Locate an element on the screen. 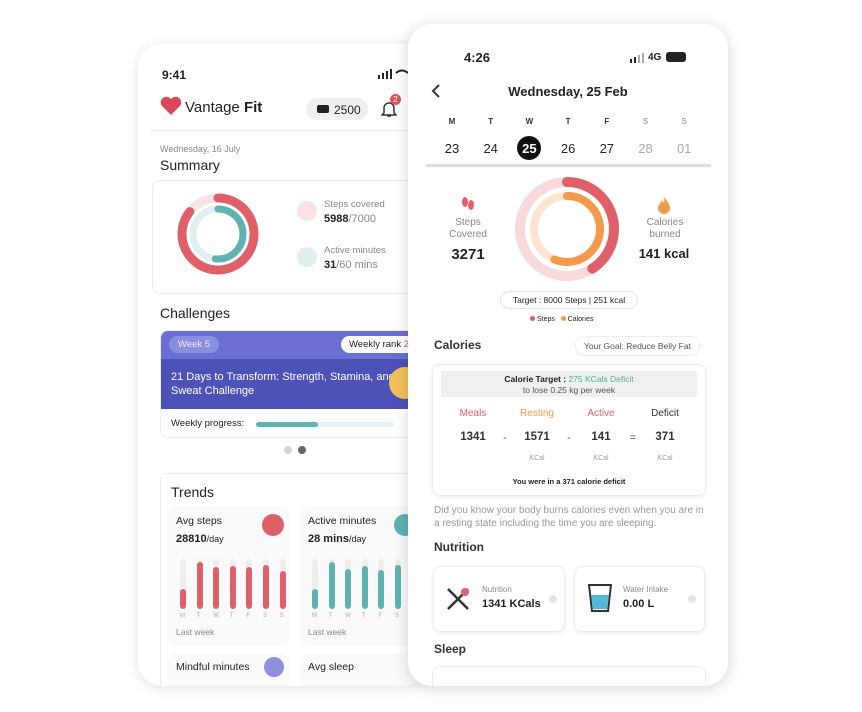 This screenshot has width=862, height=712. selected-day is located at coordinates (529, 148).